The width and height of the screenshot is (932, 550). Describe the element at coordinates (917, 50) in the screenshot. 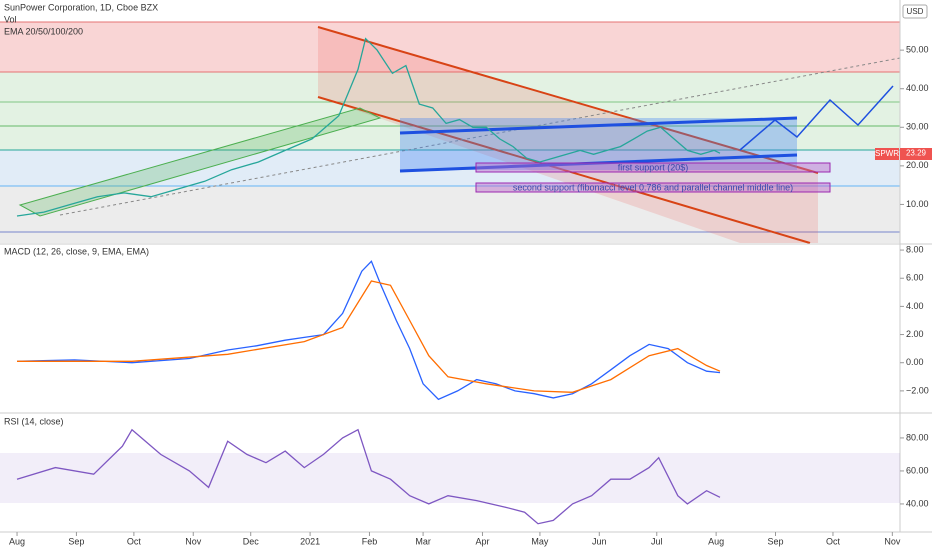

I see `y-tick-label: 50.00` at that location.